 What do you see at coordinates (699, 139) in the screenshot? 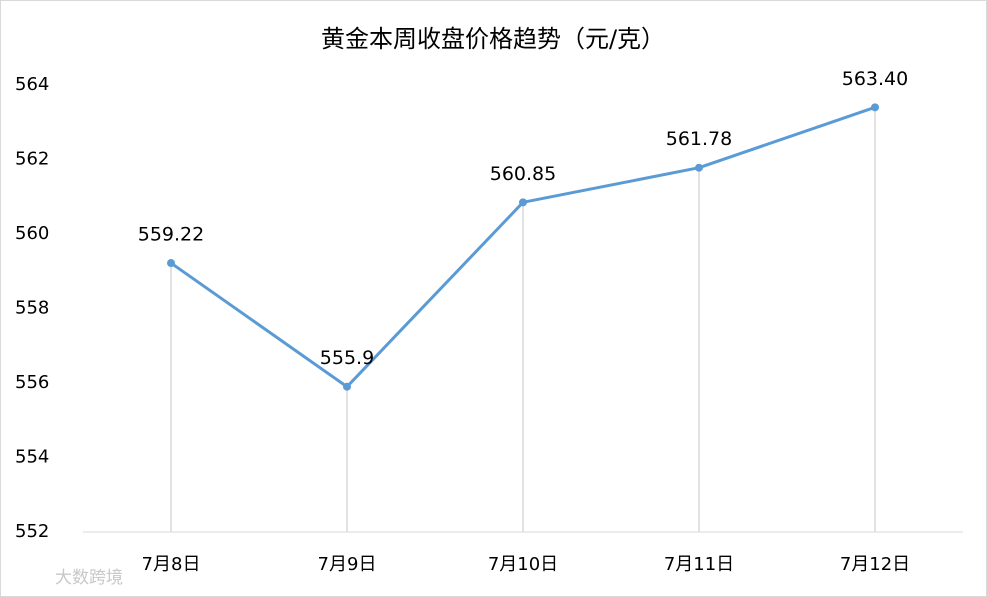
I see `data-label: 561.78` at bounding box center [699, 139].